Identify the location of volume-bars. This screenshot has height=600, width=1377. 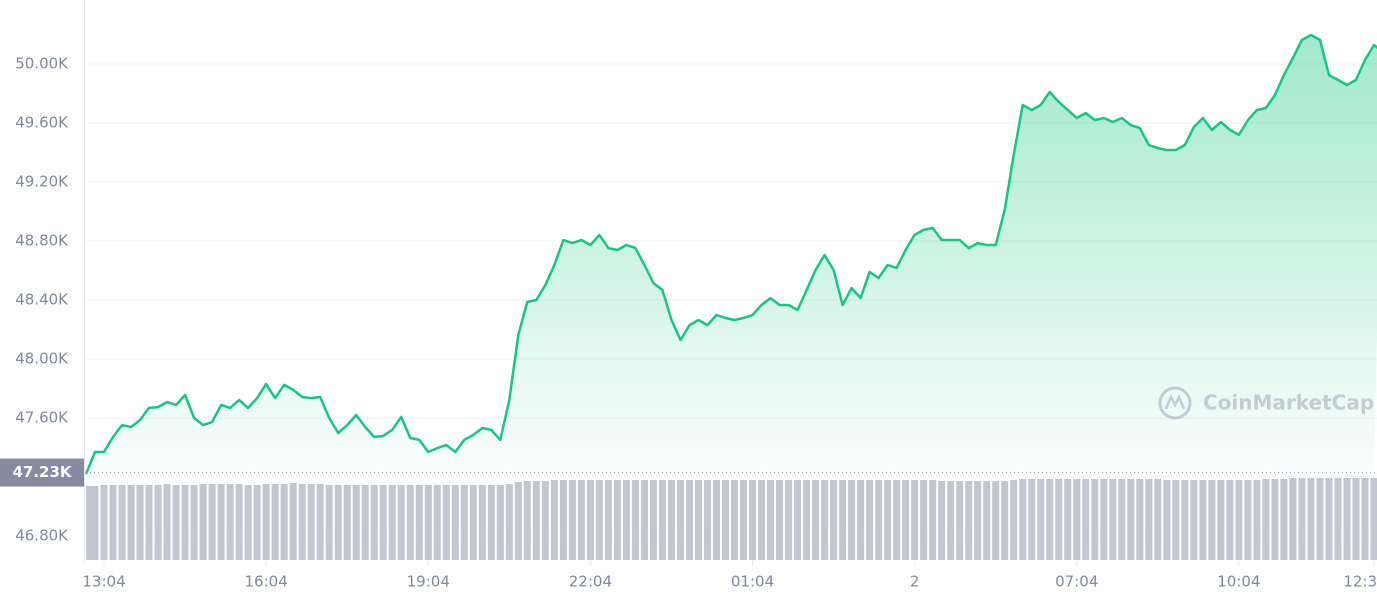
(731, 519).